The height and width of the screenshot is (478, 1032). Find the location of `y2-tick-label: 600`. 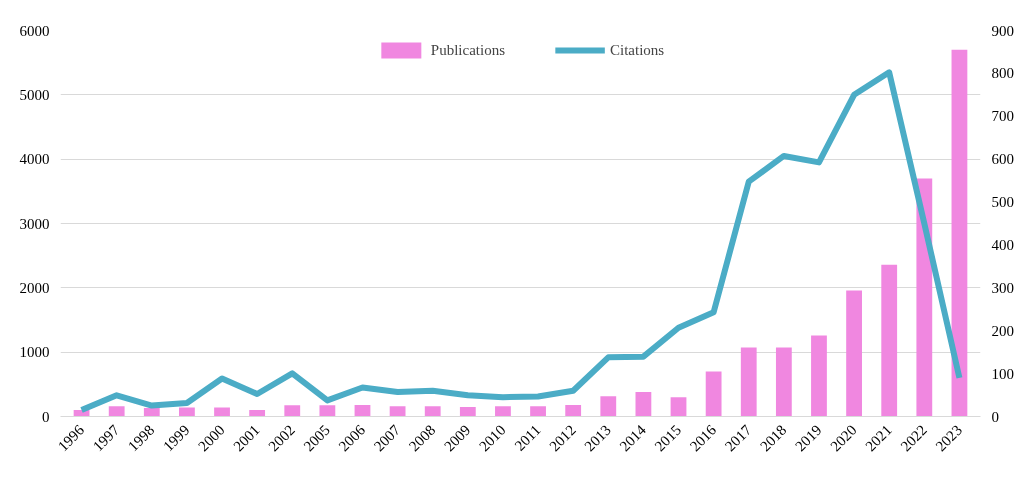

y2-tick-label: 600 is located at coordinates (1002, 159).